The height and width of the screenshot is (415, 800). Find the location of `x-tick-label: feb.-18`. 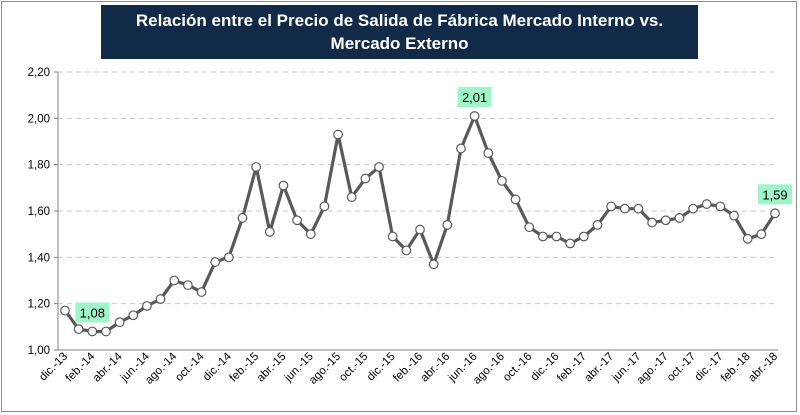

x-tick-label: feb.-18 is located at coordinates (736, 368).